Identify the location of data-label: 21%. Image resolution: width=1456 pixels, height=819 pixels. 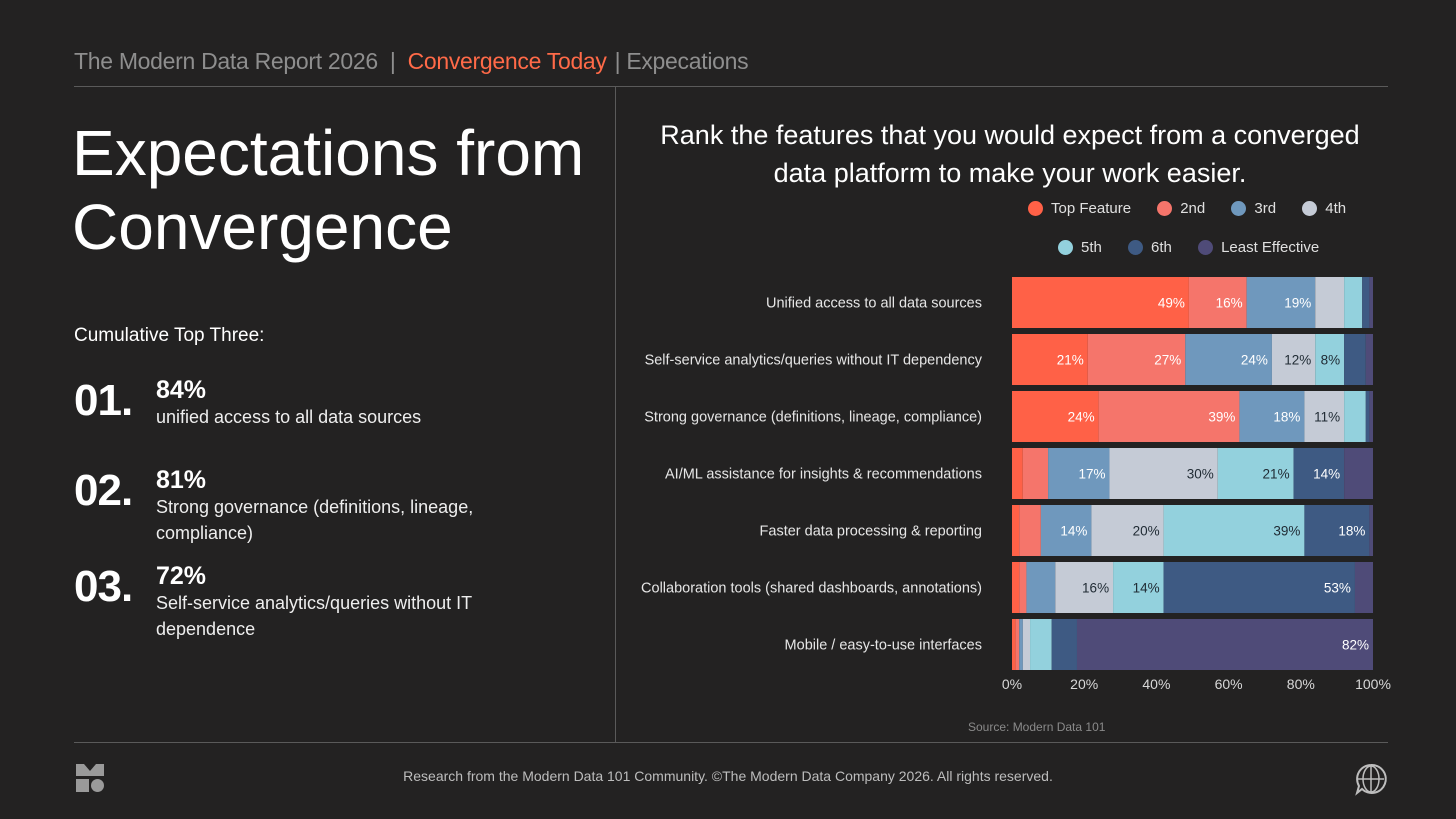
(1070, 360).